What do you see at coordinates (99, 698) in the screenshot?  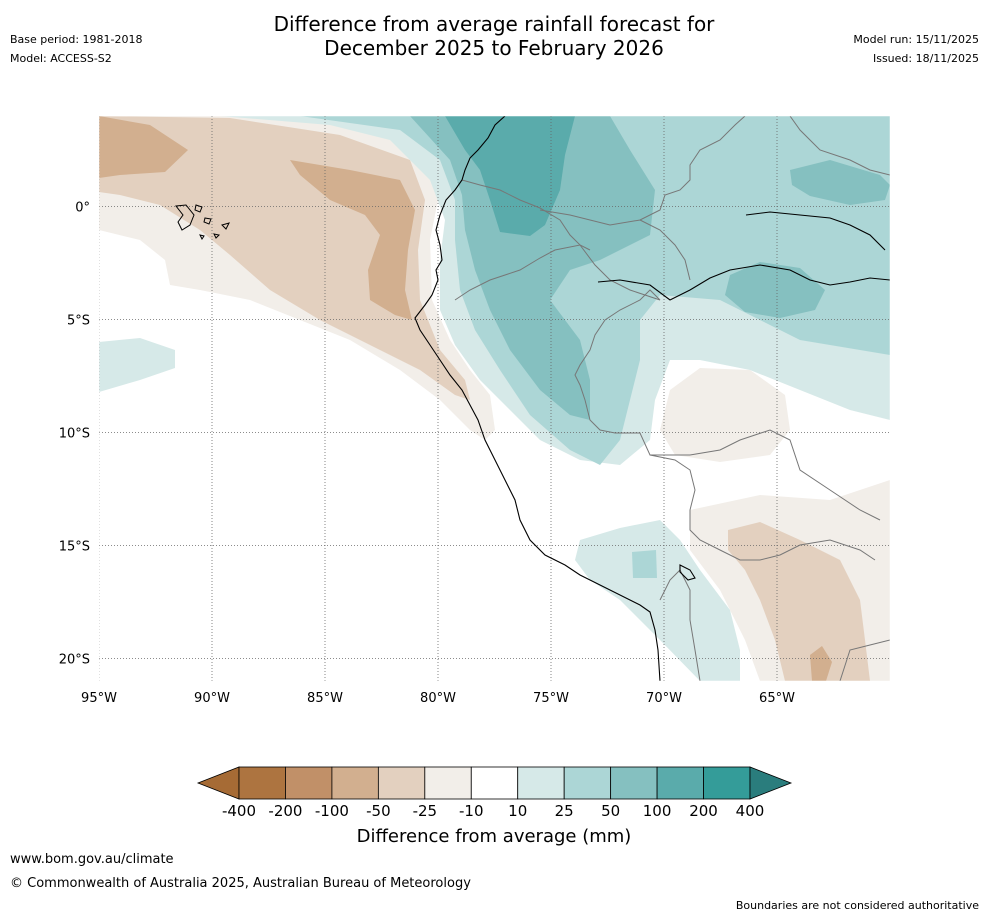 I see `longitude-label: 95°W` at bounding box center [99, 698].